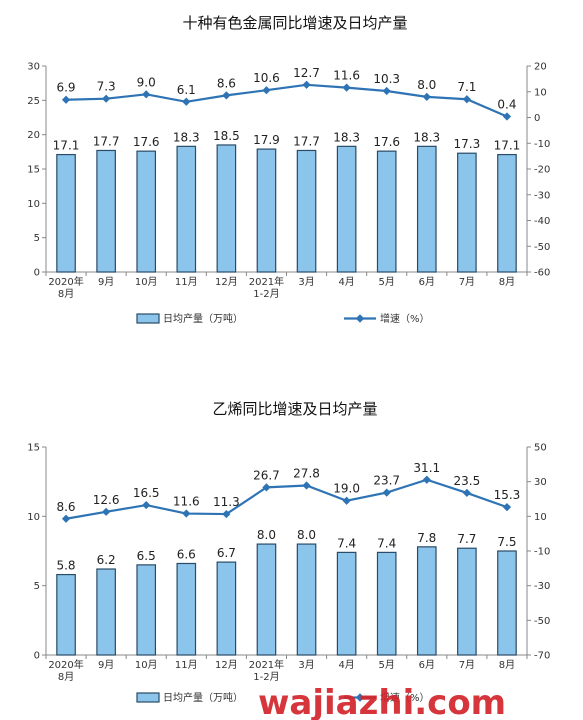 The height and width of the screenshot is (720, 583). I want to click on right-tick-label: -70, so click(542, 656).